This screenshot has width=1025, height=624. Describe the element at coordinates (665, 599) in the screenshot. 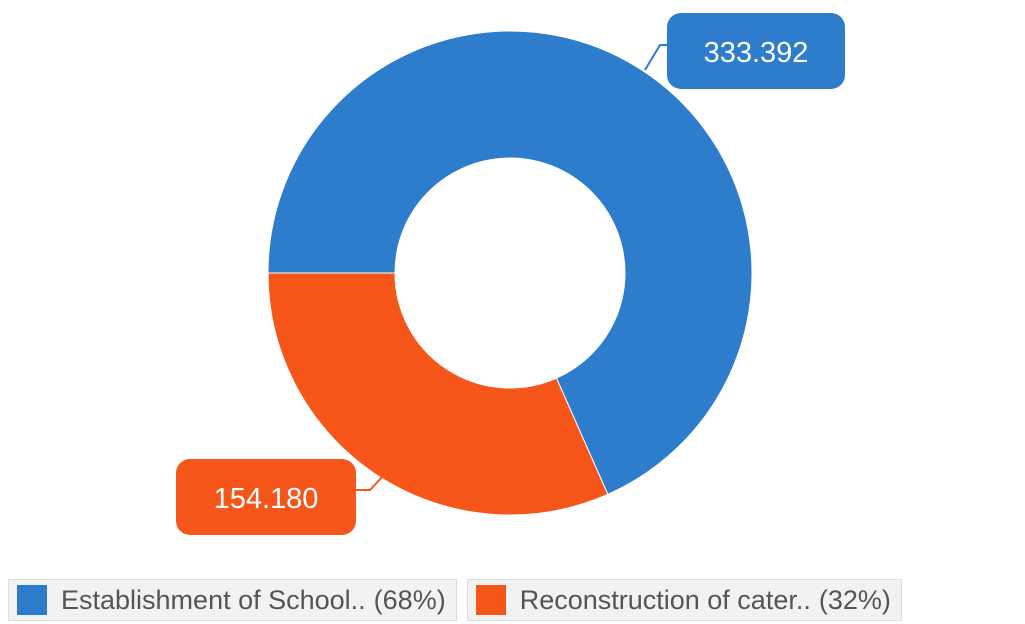

I see `legend-label-reconstruction: Reconstruction of cater..` at that location.